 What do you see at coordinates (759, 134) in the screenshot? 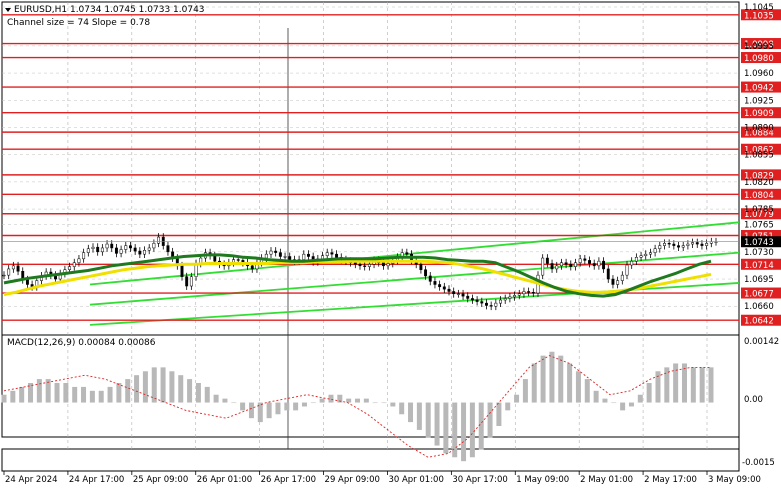
I see `level-label: 1.0884` at bounding box center [759, 134].